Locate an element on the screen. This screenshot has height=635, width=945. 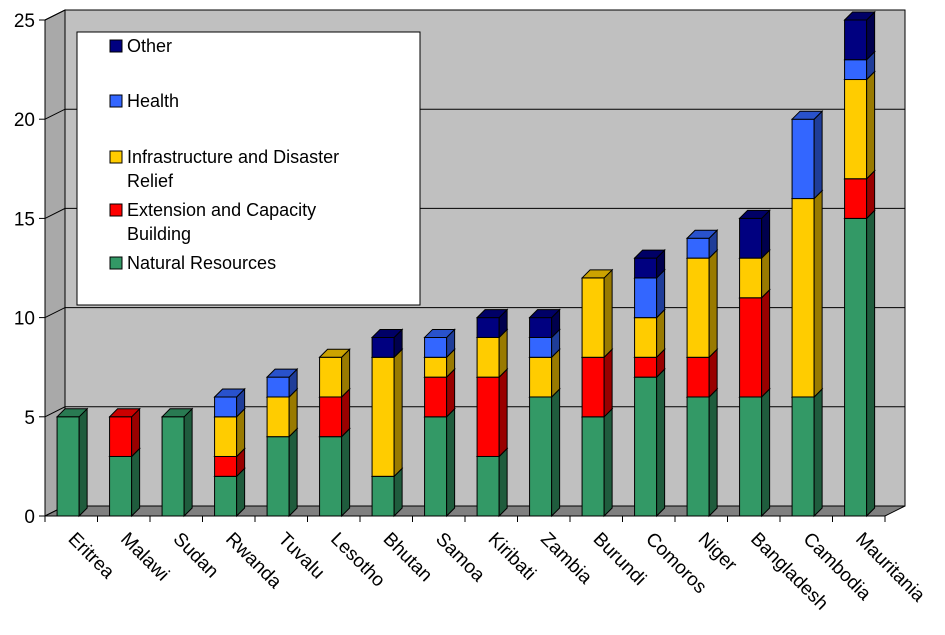
y-tick-label: 15 is located at coordinates (24, 219).